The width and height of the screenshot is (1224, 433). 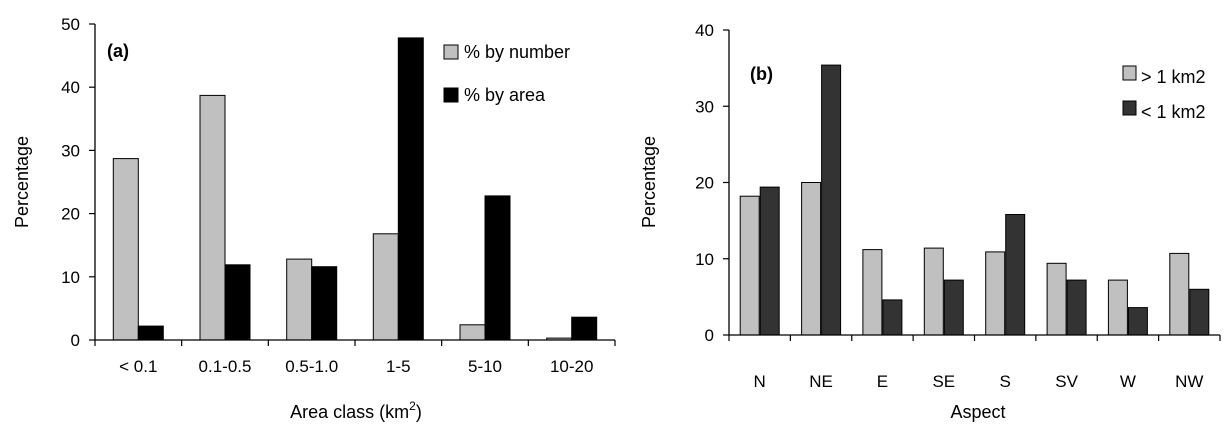 What do you see at coordinates (451, 52) in the screenshot?
I see `legend-swatch-by-number` at bounding box center [451, 52].